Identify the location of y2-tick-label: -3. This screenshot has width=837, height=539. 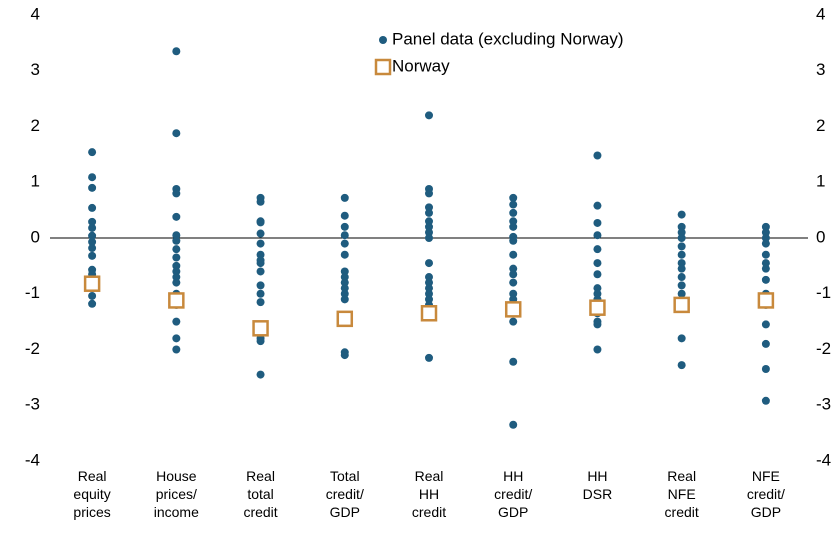
(823, 404).